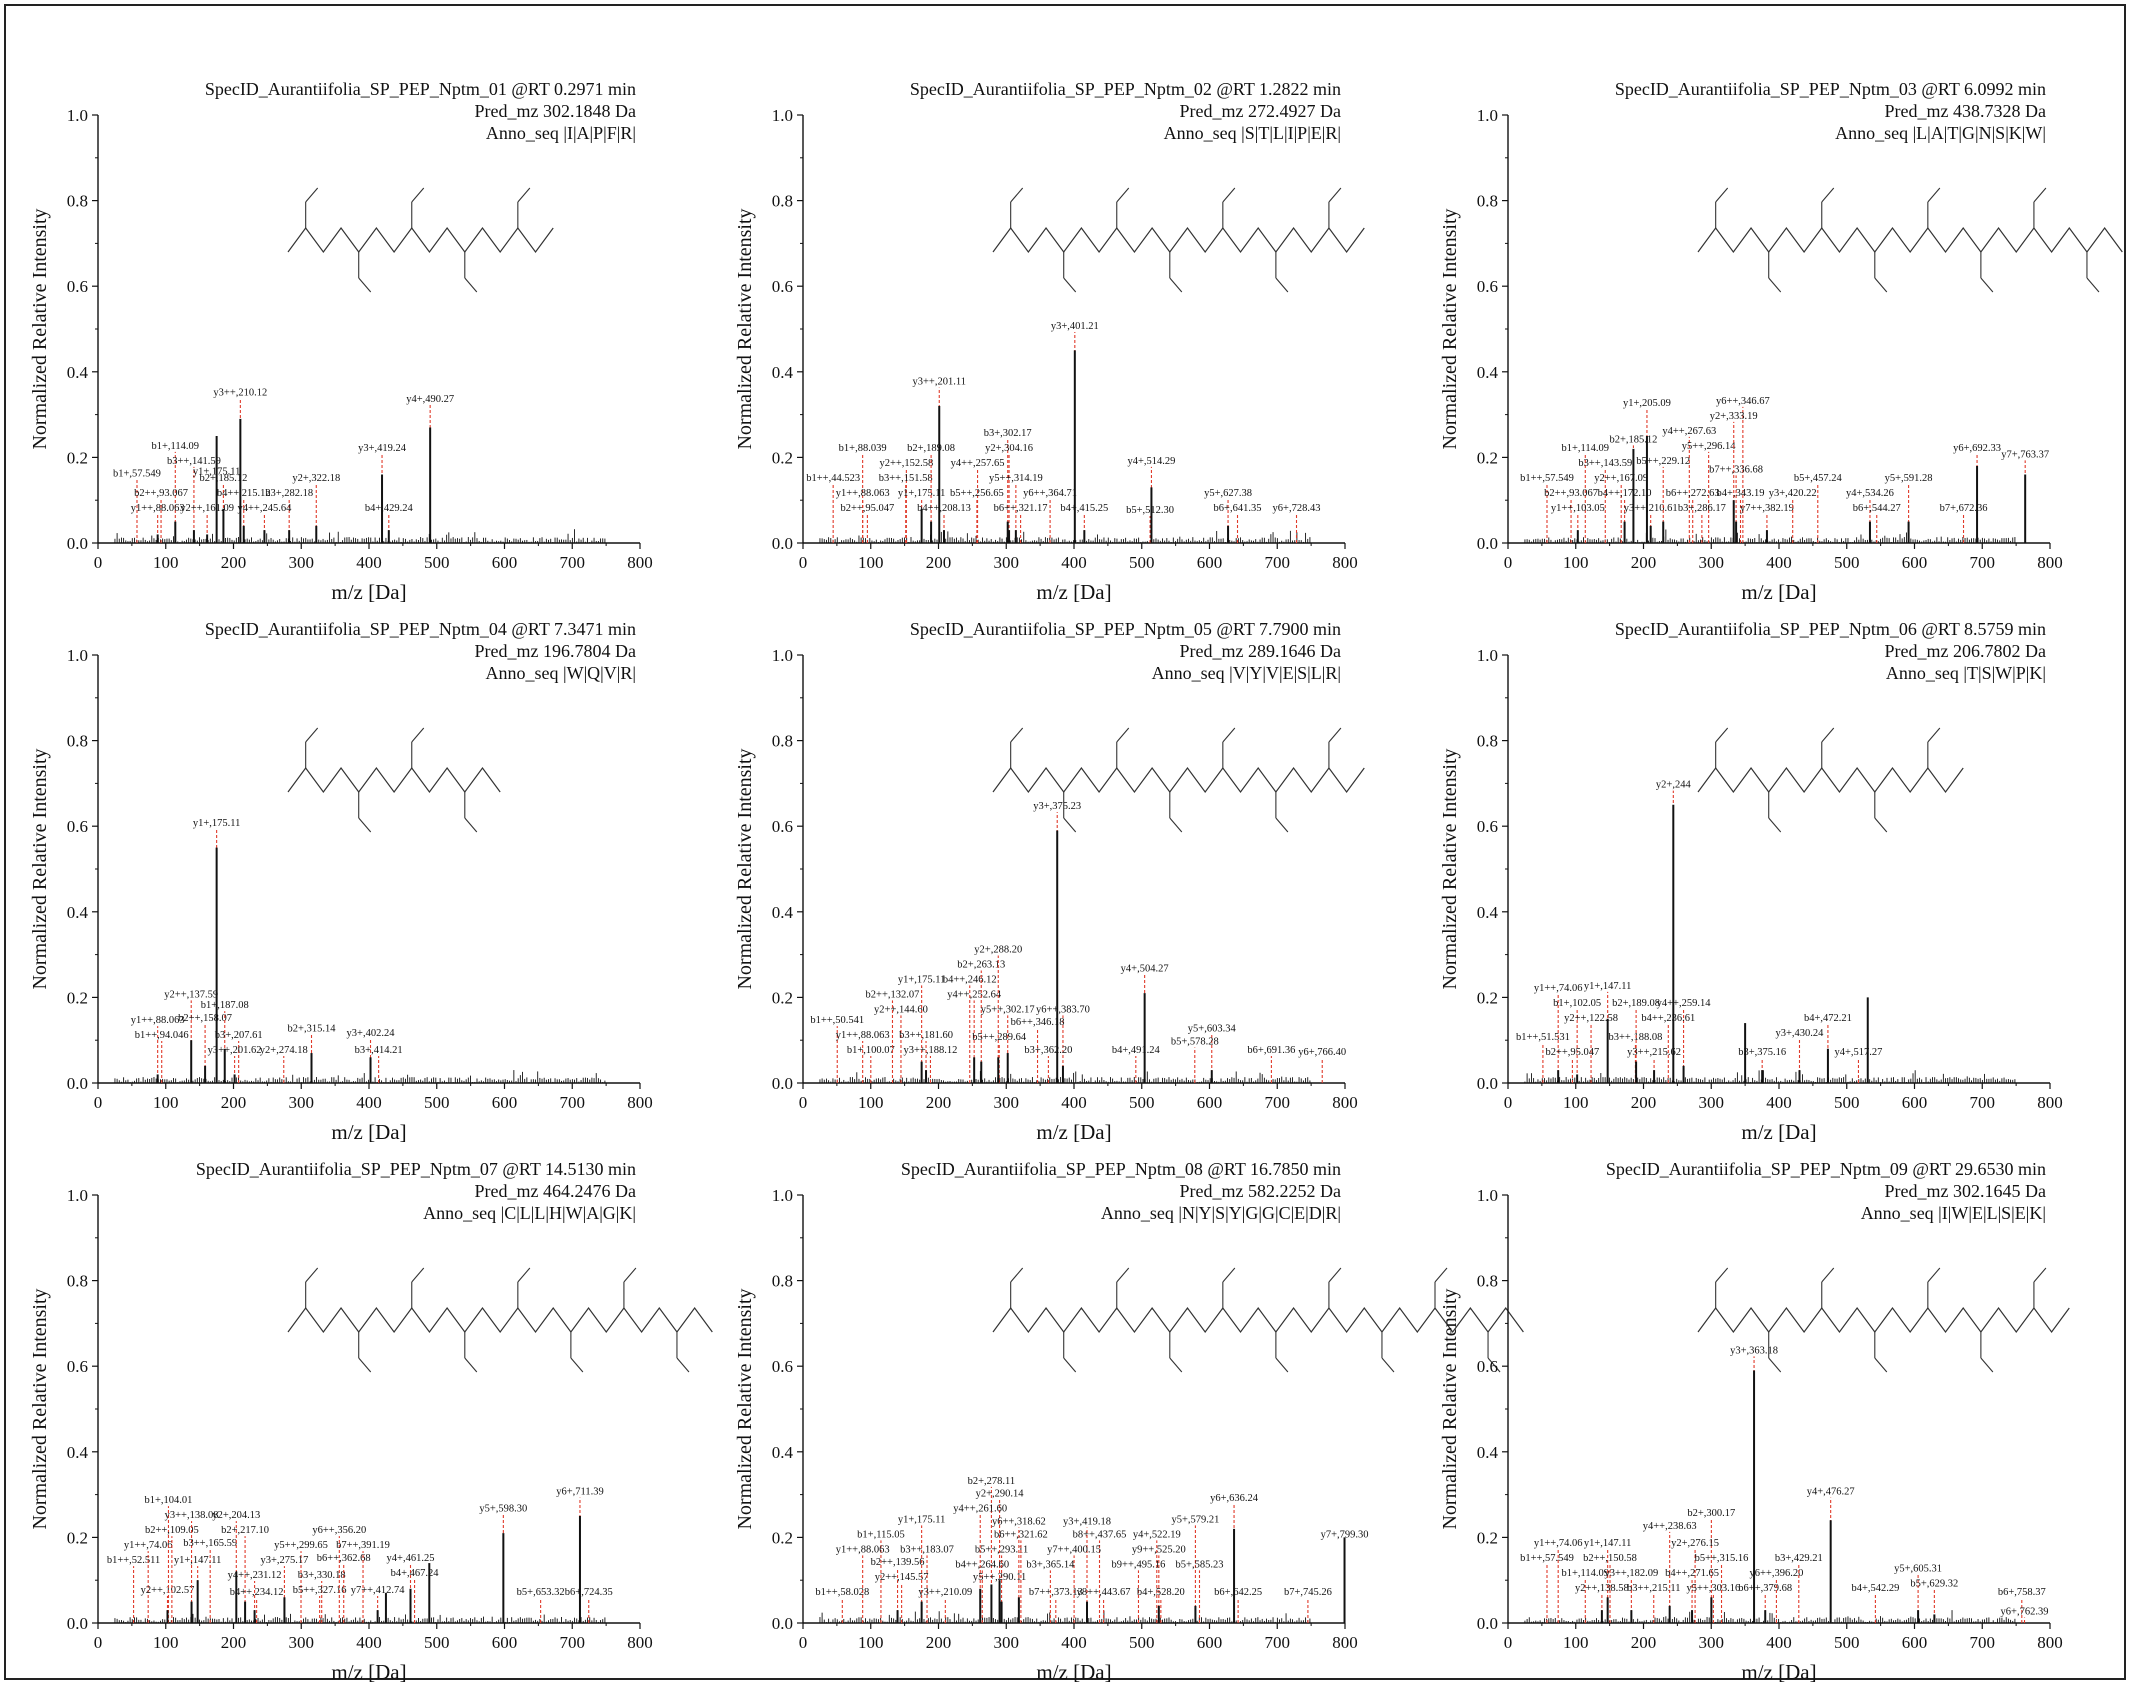  What do you see at coordinates (999, 1577) in the screenshot?
I see `fragment-annotation-label: y5++,290.11` at bounding box center [999, 1577].